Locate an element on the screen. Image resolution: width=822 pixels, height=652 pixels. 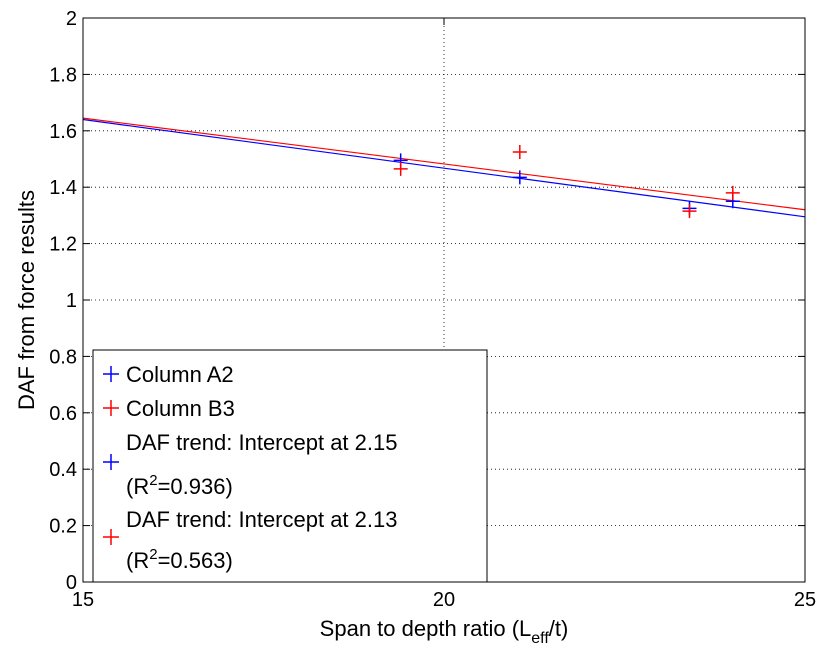
svg-text: (R2=0.563) is located at coordinates (179, 559).